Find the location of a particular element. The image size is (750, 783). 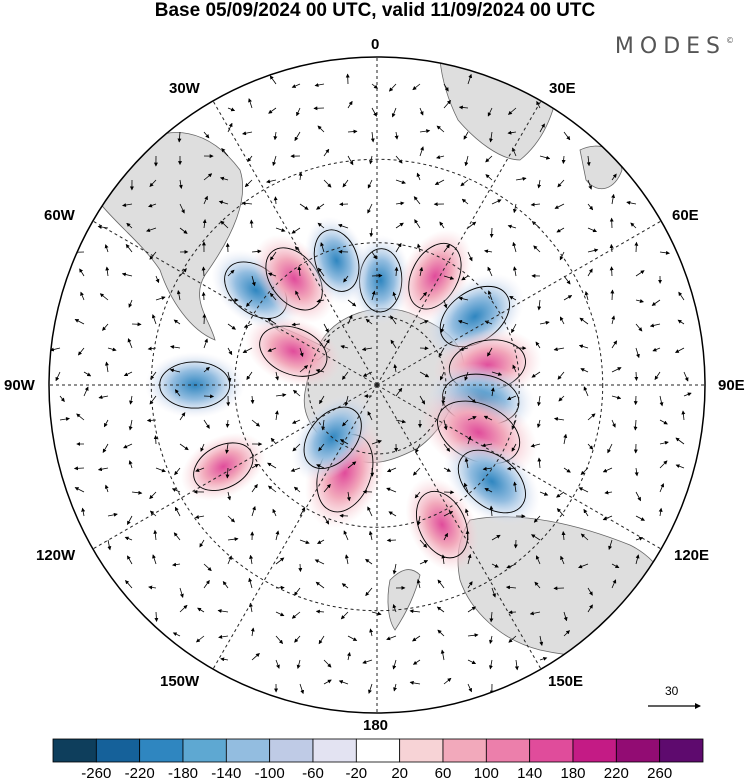

colorbar-tick-label: 260 is located at coordinates (660, 773).